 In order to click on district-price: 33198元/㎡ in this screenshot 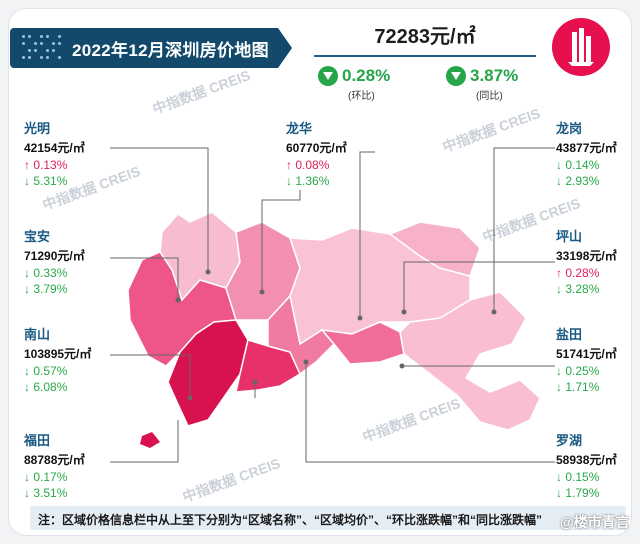, I will do `click(586, 256)`.